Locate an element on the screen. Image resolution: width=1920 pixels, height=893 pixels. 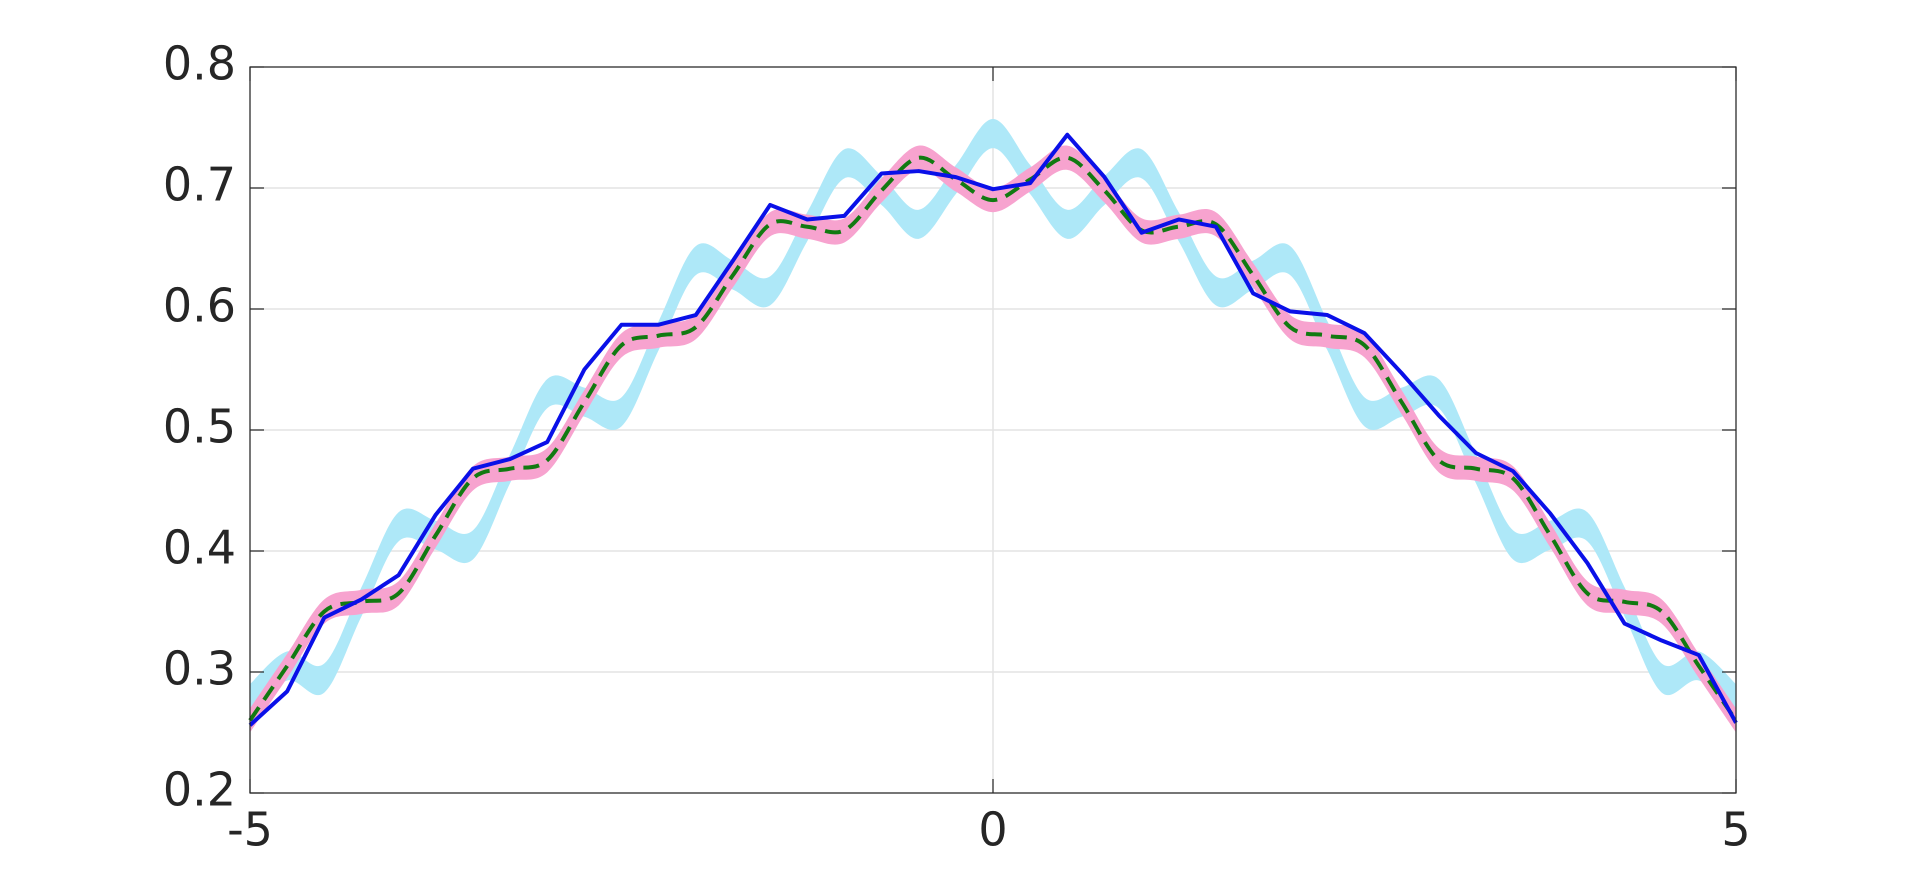
y-tick-label: 0.5 is located at coordinates (199, 427).